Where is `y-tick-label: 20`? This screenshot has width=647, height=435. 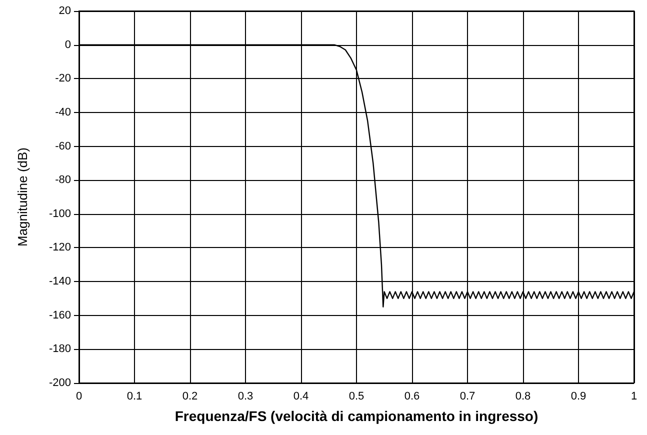 y-tick-label: 20 is located at coordinates (64, 11).